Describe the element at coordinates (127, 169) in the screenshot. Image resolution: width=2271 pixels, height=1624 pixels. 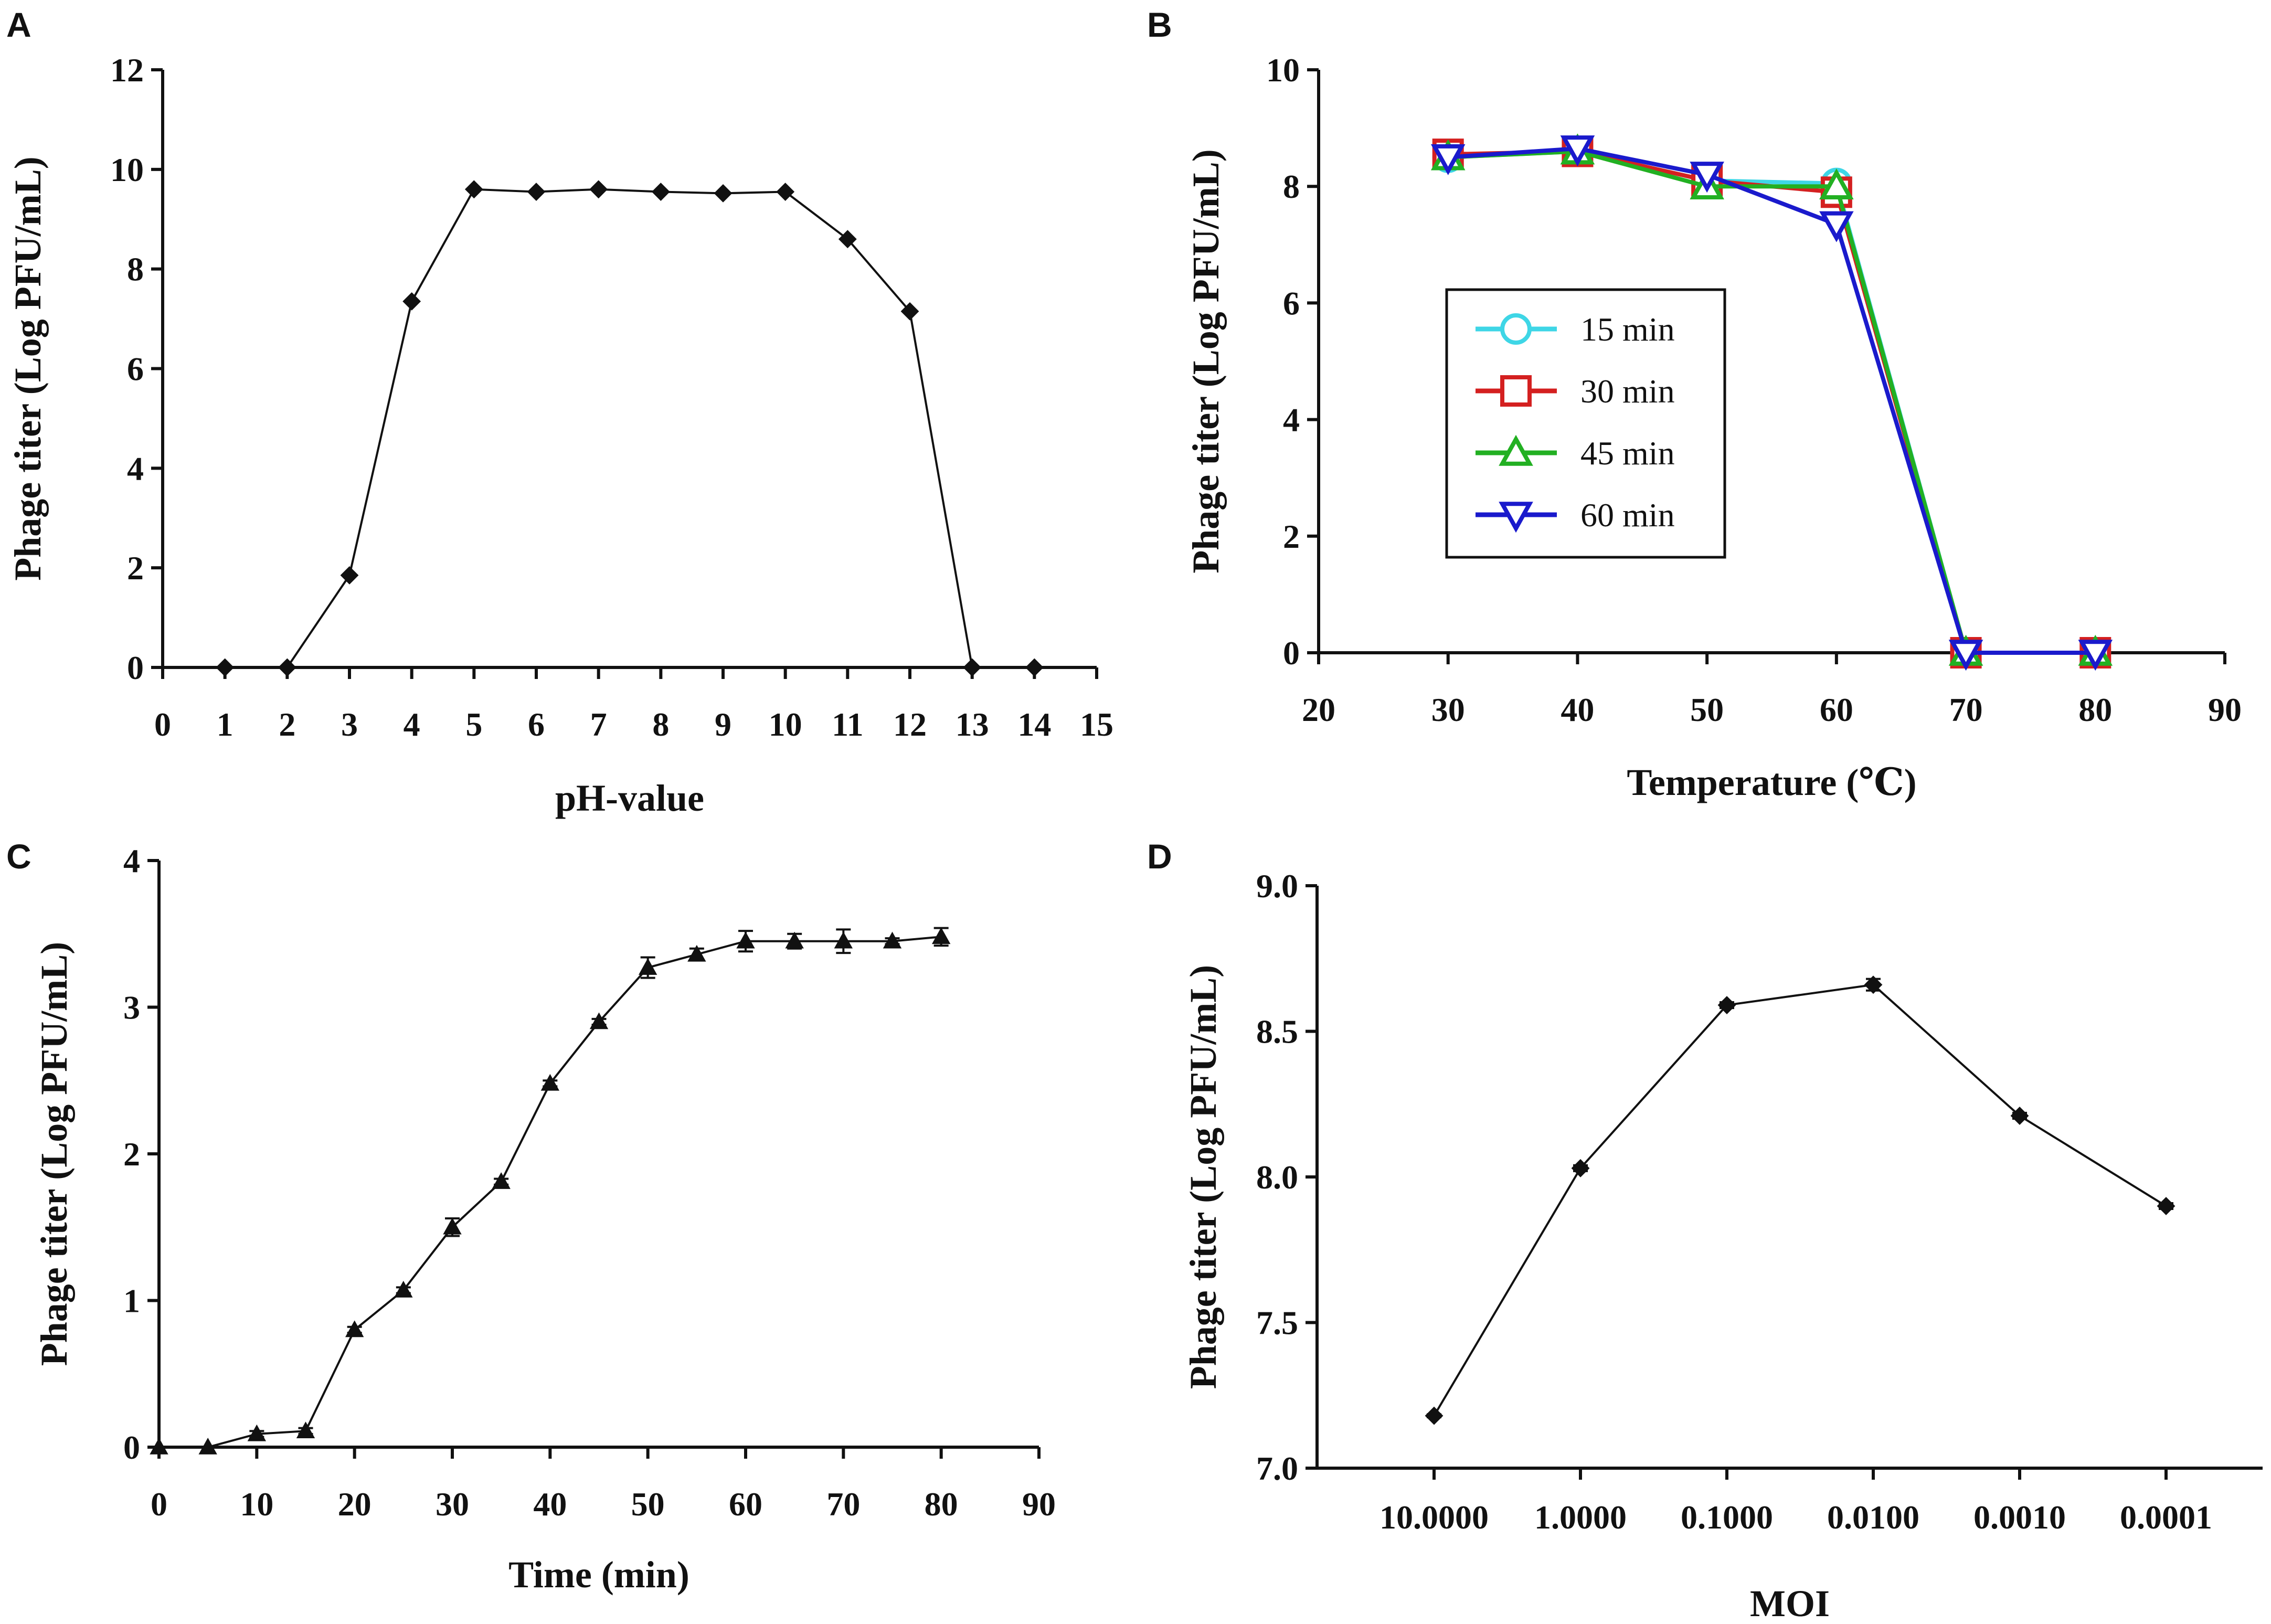
I see `y-tick-label: 10` at that location.